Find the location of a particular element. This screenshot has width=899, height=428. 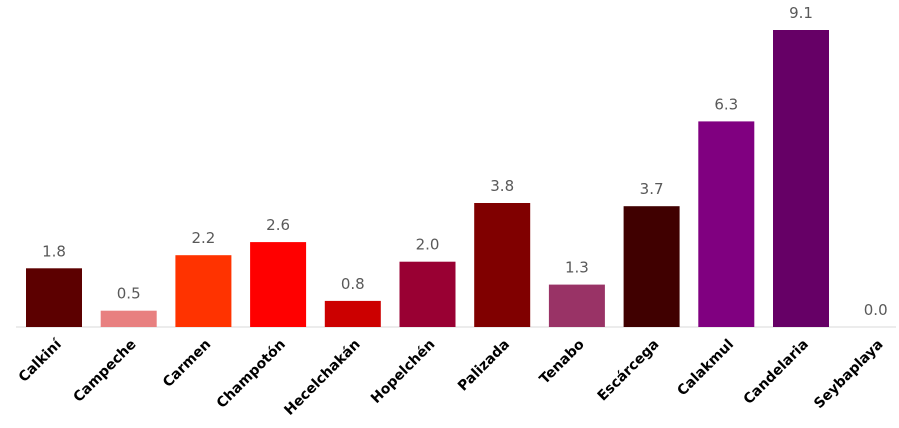

bar-champoton is located at coordinates (278, 284).